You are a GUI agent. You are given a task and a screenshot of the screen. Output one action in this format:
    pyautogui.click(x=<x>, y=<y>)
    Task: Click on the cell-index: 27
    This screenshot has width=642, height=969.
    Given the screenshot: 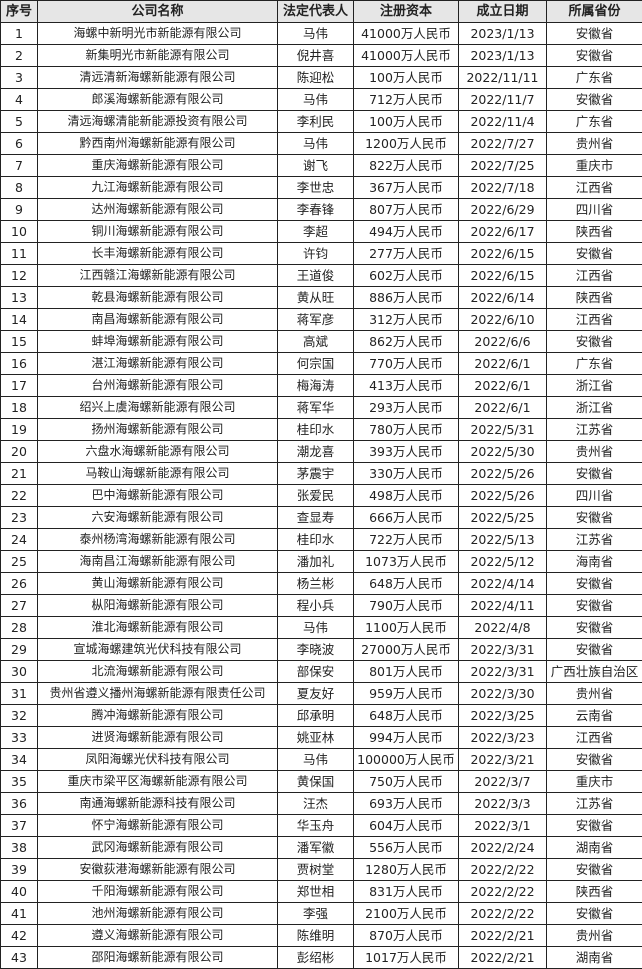 What is the action you would take?
    pyautogui.click(x=19, y=605)
    